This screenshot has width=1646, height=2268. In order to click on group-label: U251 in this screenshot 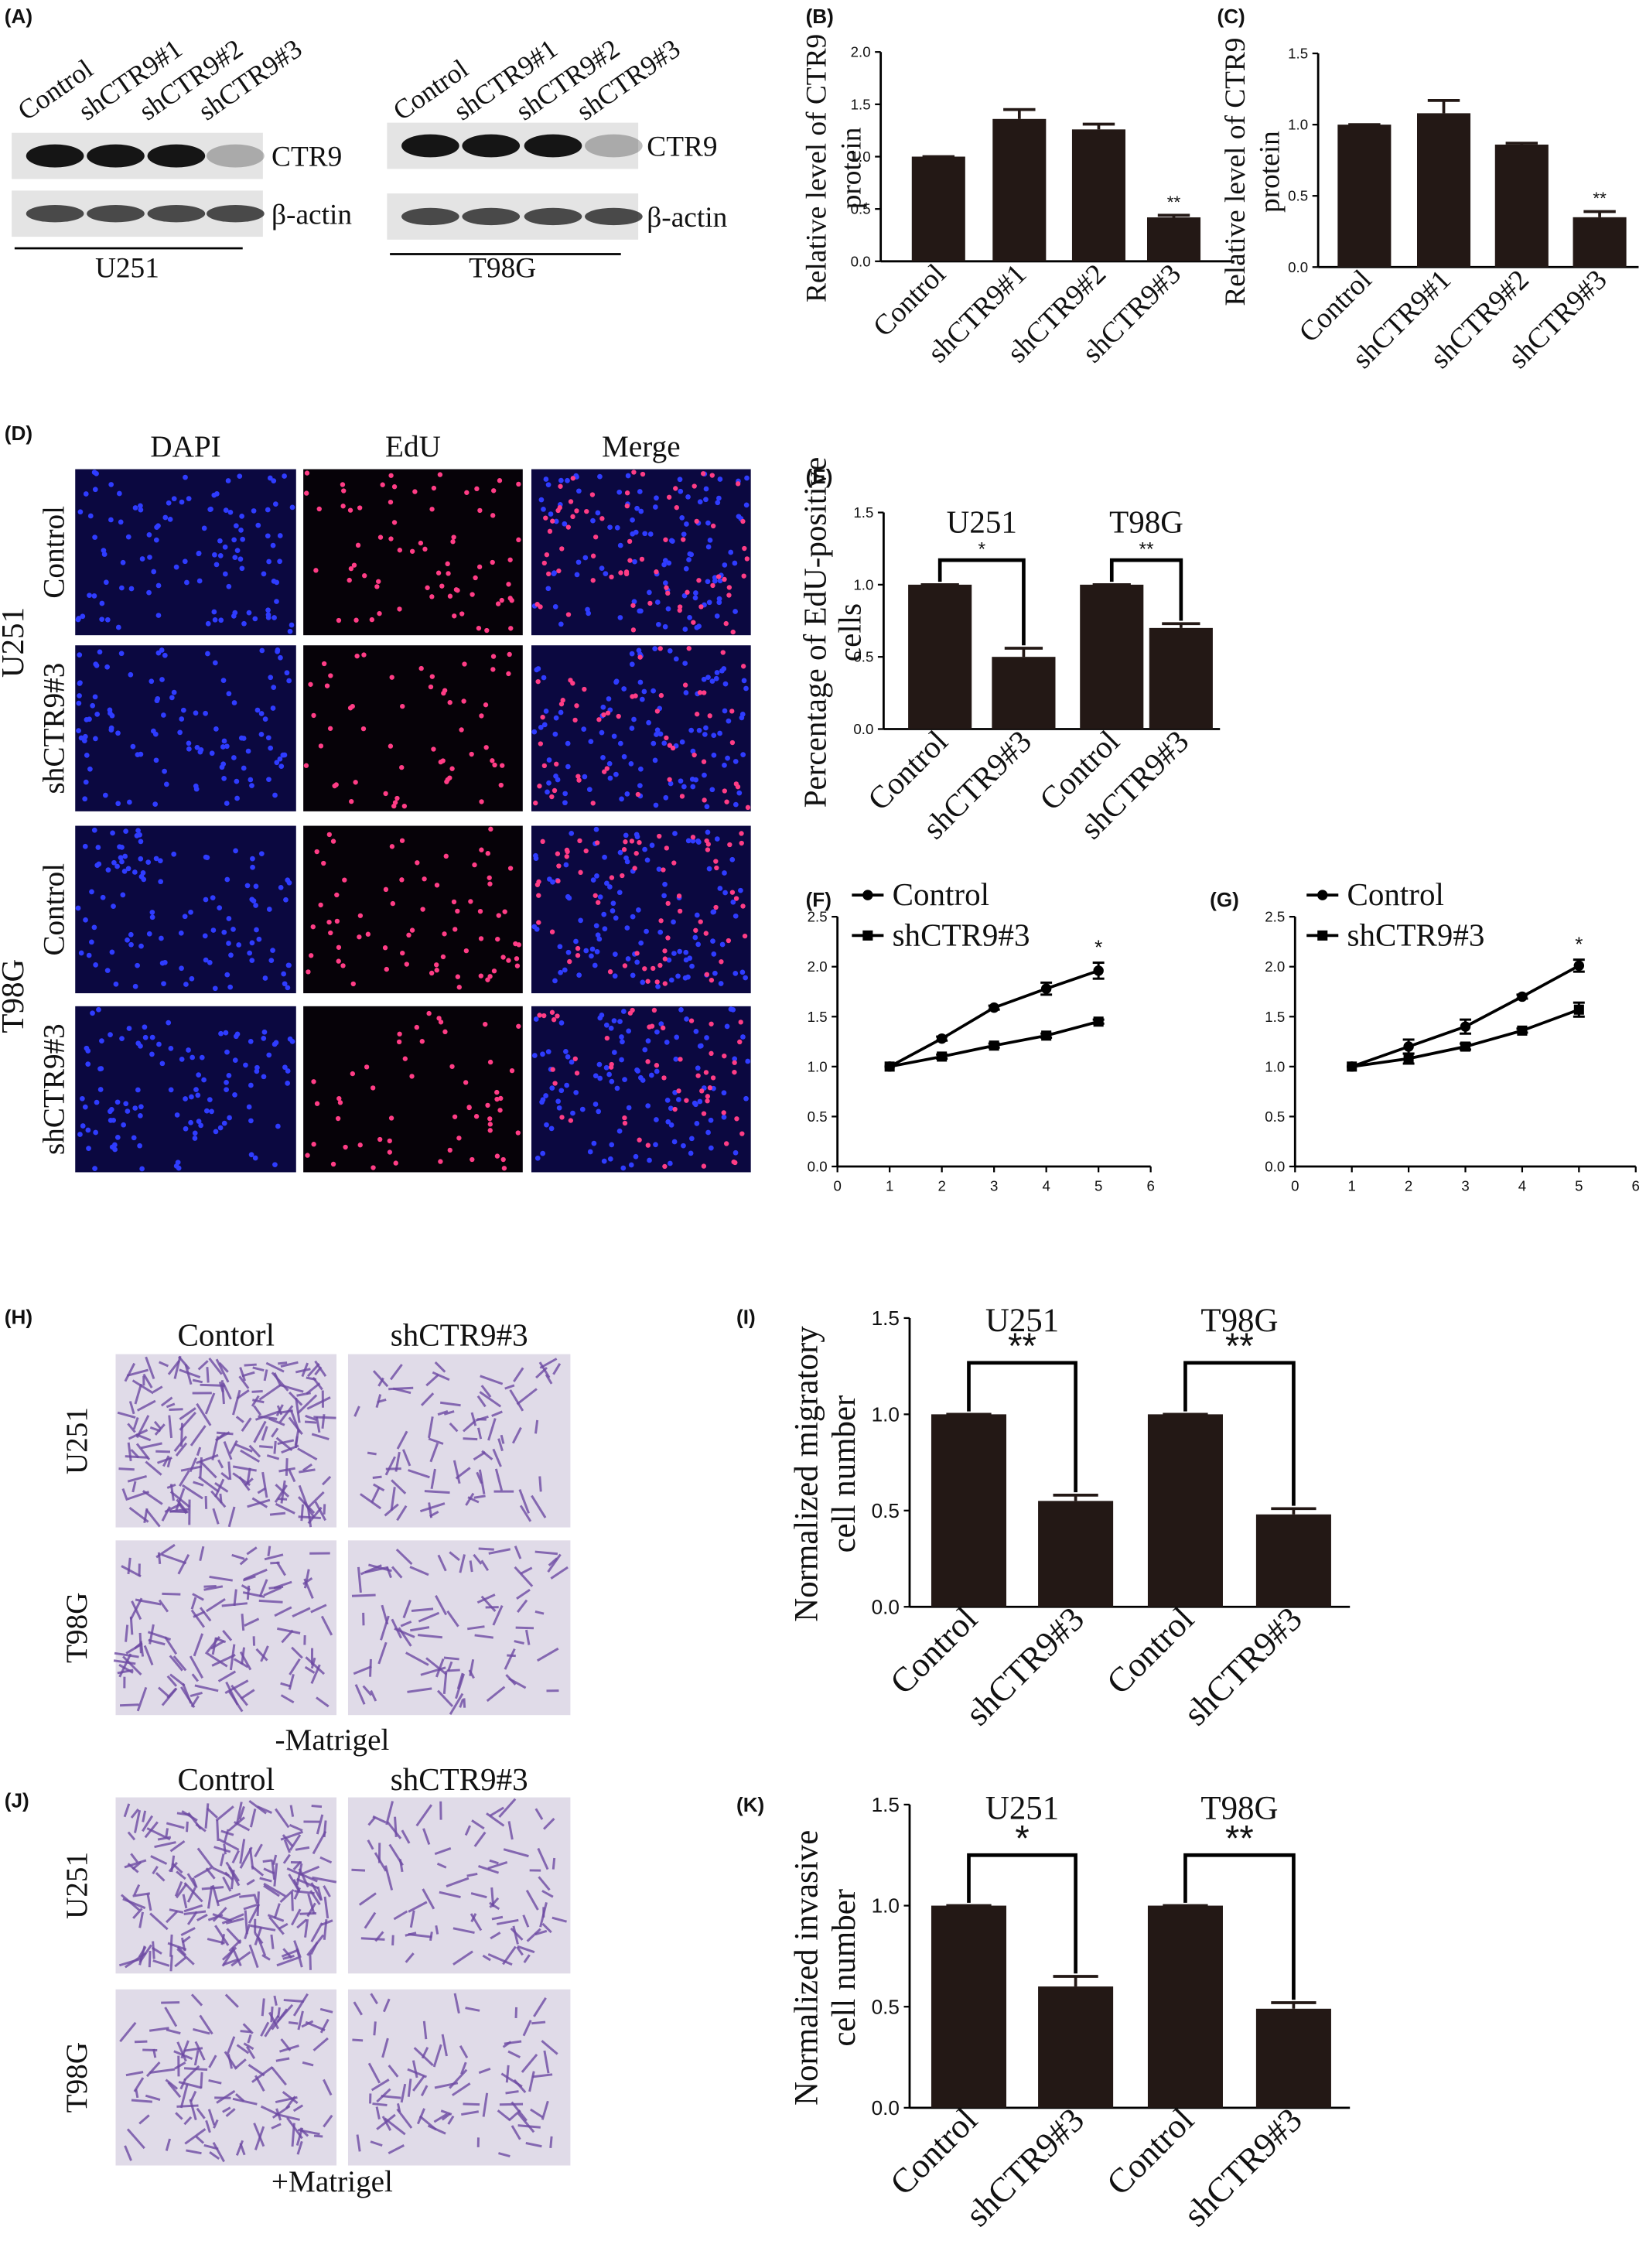, I will do `click(982, 522)`.